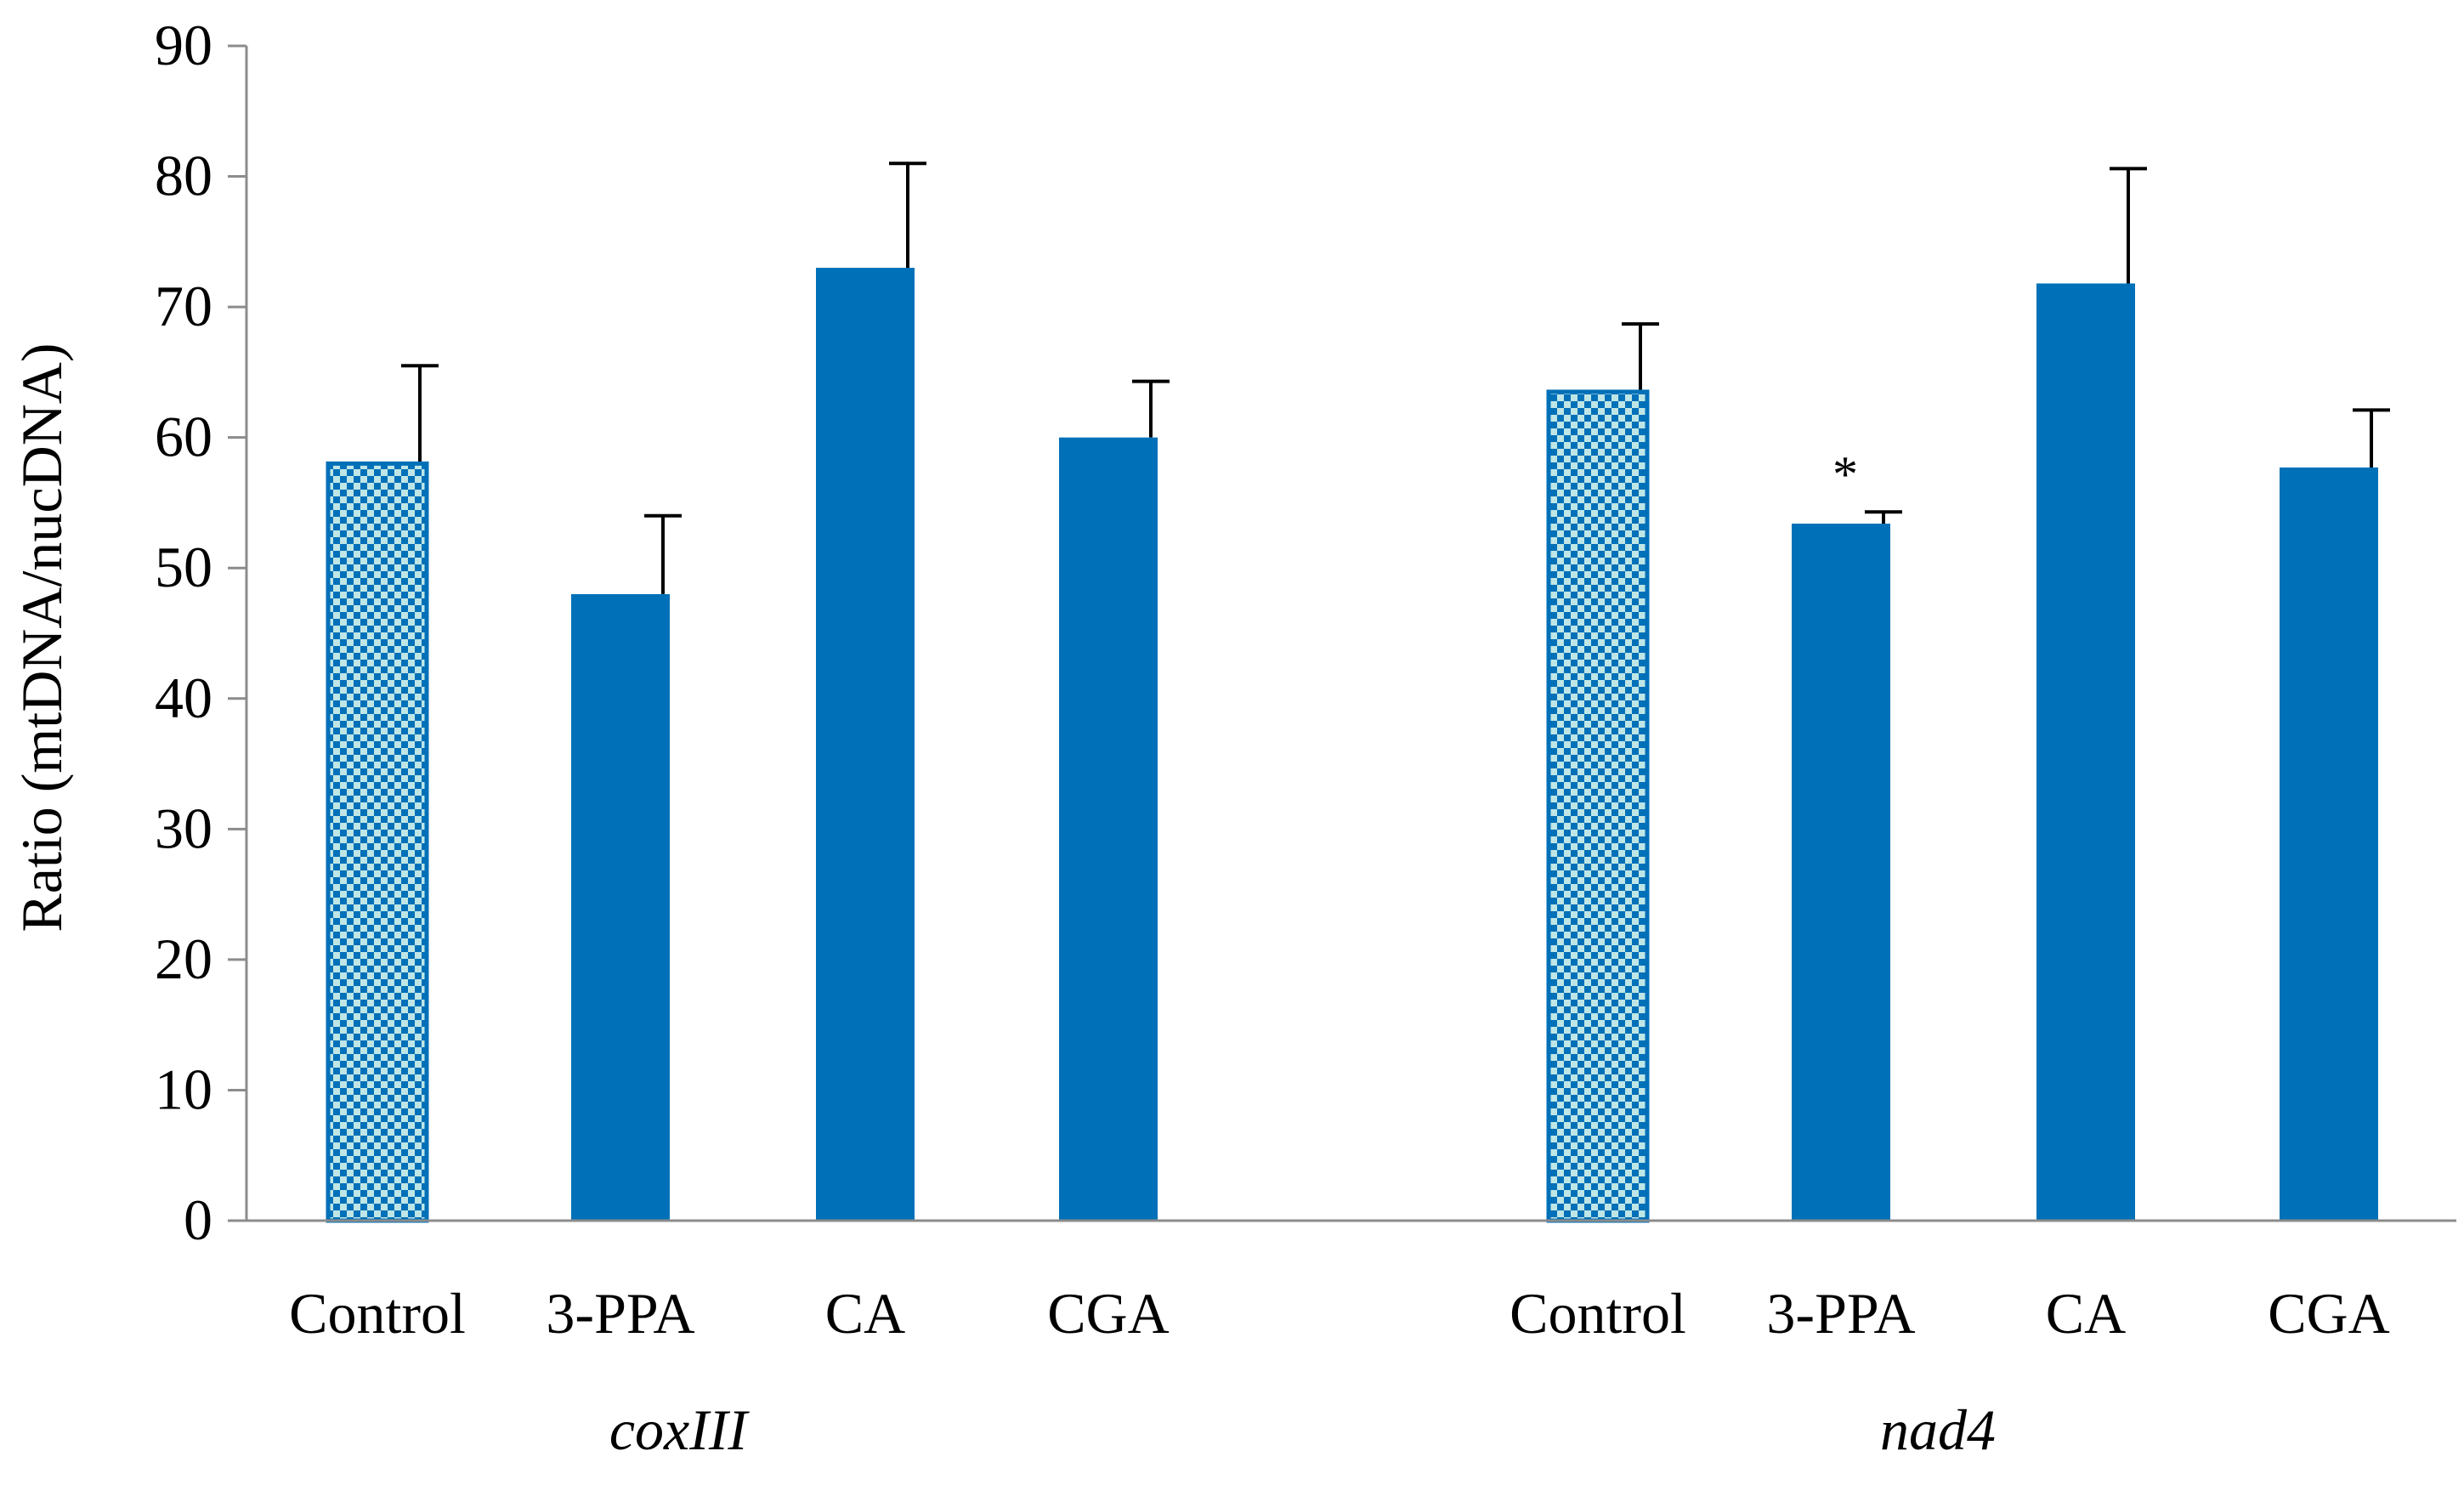  What do you see at coordinates (620, 907) in the screenshot?
I see `bar-coxIII-3-PPA` at bounding box center [620, 907].